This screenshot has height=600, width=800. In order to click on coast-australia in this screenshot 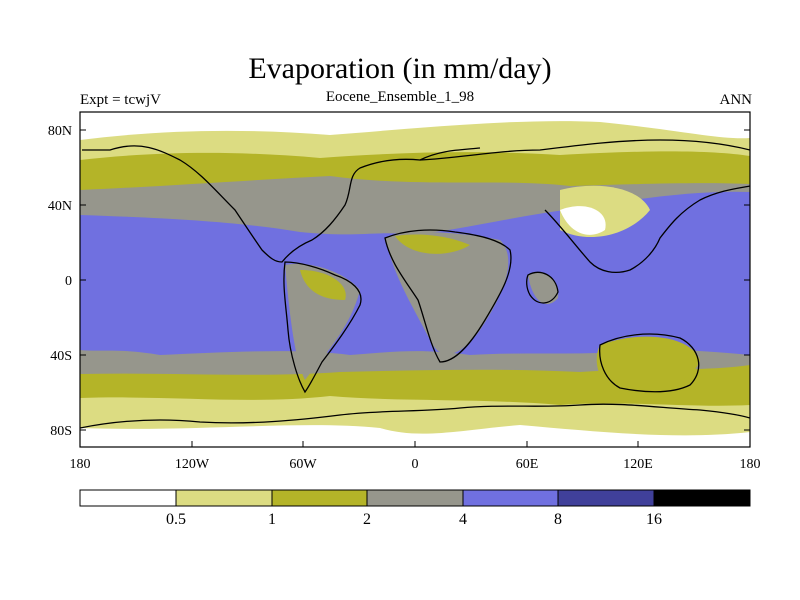, I will do `click(649, 363)`.